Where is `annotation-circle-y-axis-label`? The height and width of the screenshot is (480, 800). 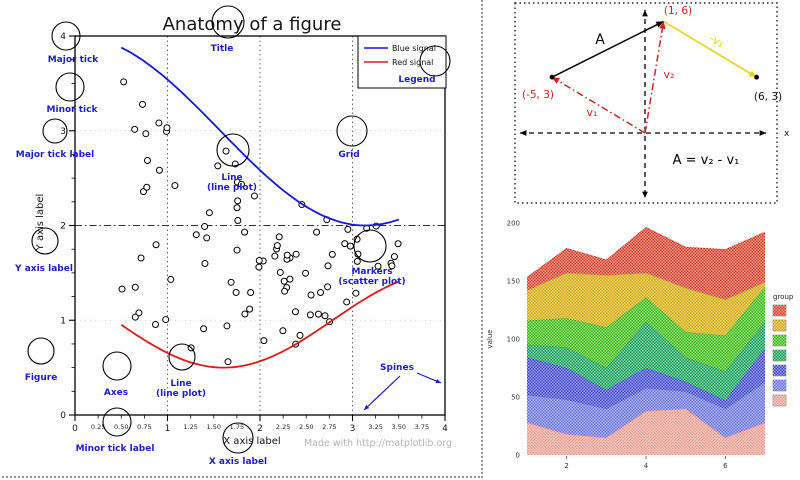
annotation-circle-y-axis-label is located at coordinates (45, 241).